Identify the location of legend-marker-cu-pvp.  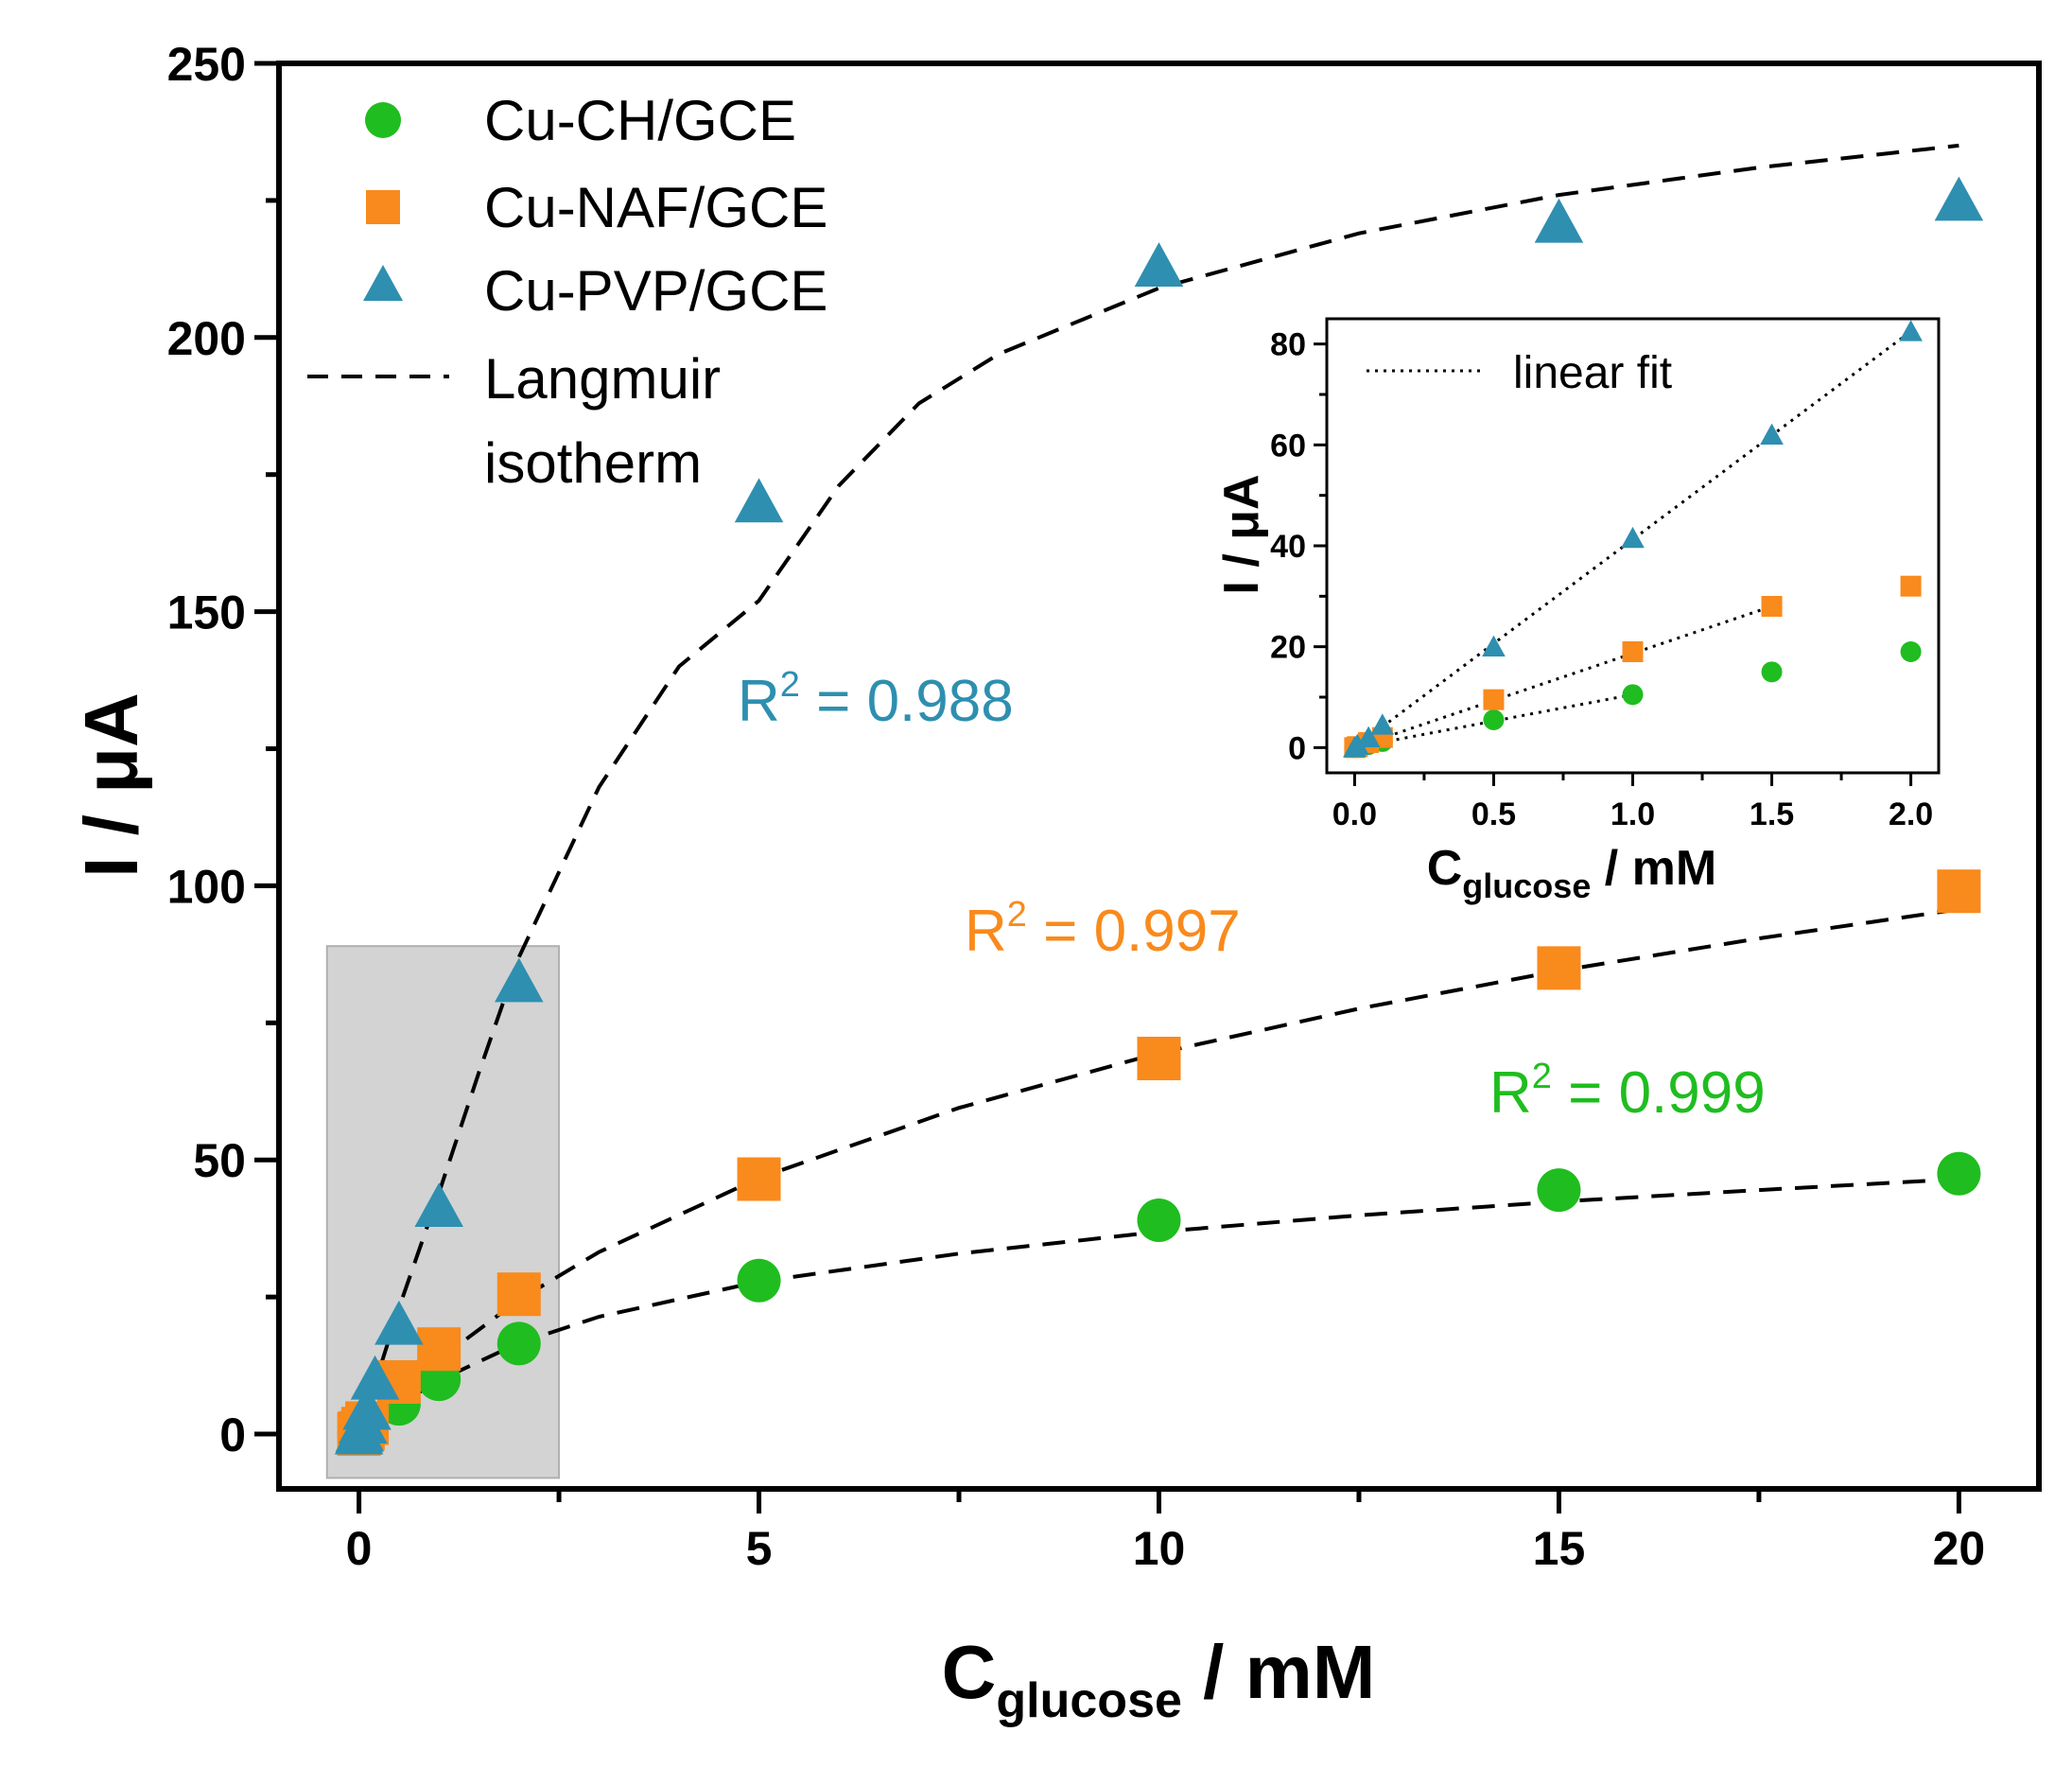
(383, 283).